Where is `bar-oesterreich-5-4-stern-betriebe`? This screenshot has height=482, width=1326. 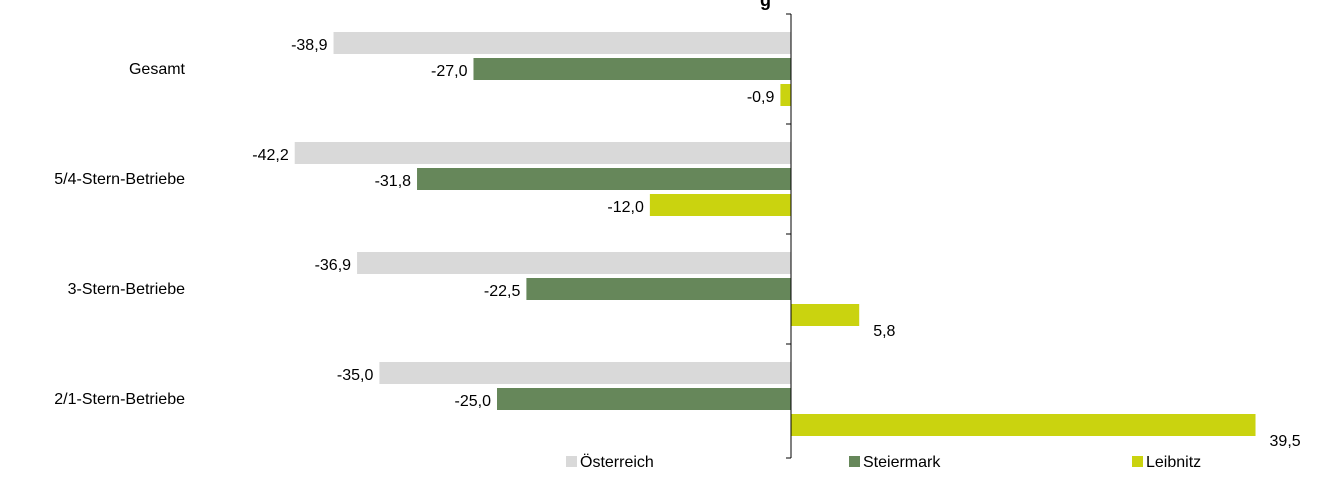 bar-oesterreich-5-4-stern-betriebe is located at coordinates (542, 153).